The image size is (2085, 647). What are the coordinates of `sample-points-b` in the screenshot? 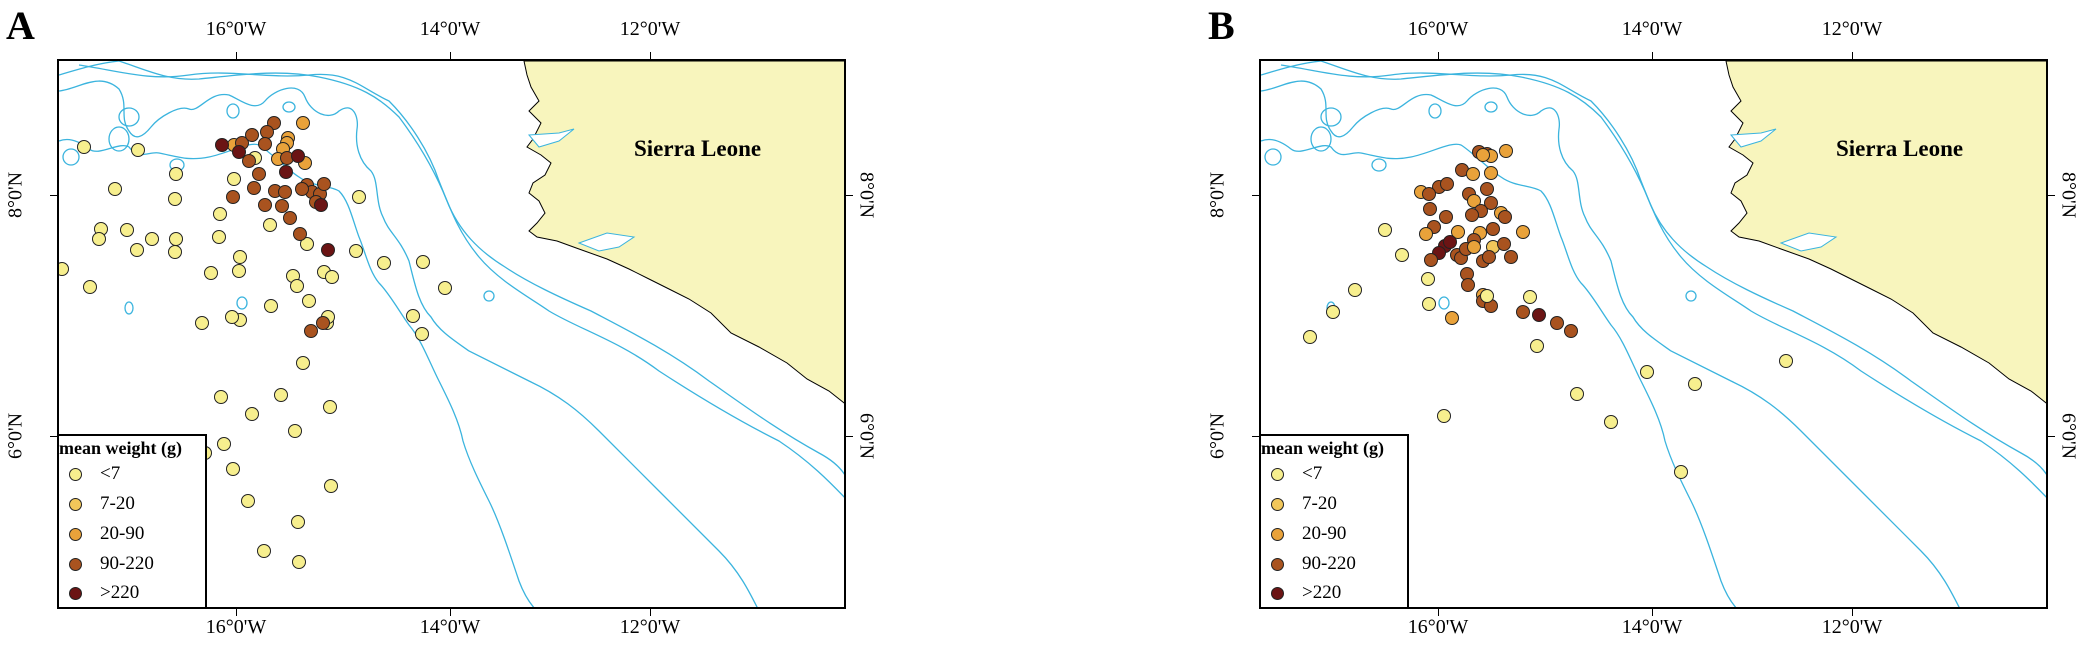 It's located at (1548, 311).